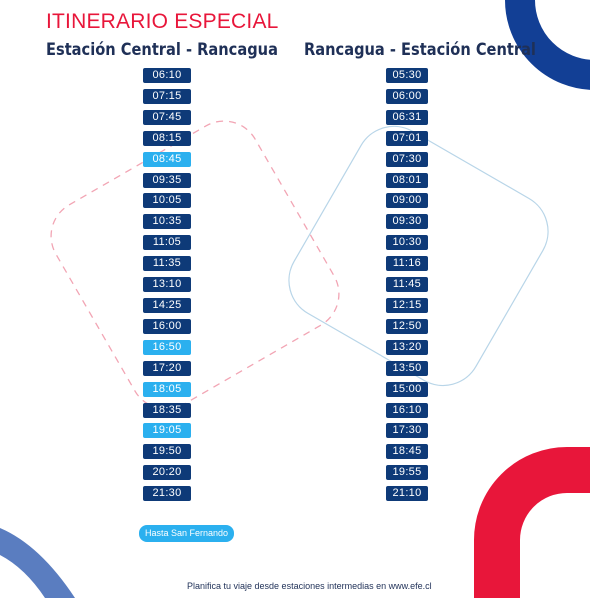 This screenshot has height=598, width=590. Describe the element at coordinates (167, 473) in the screenshot. I see `departure-time-left: 20:20` at that location.